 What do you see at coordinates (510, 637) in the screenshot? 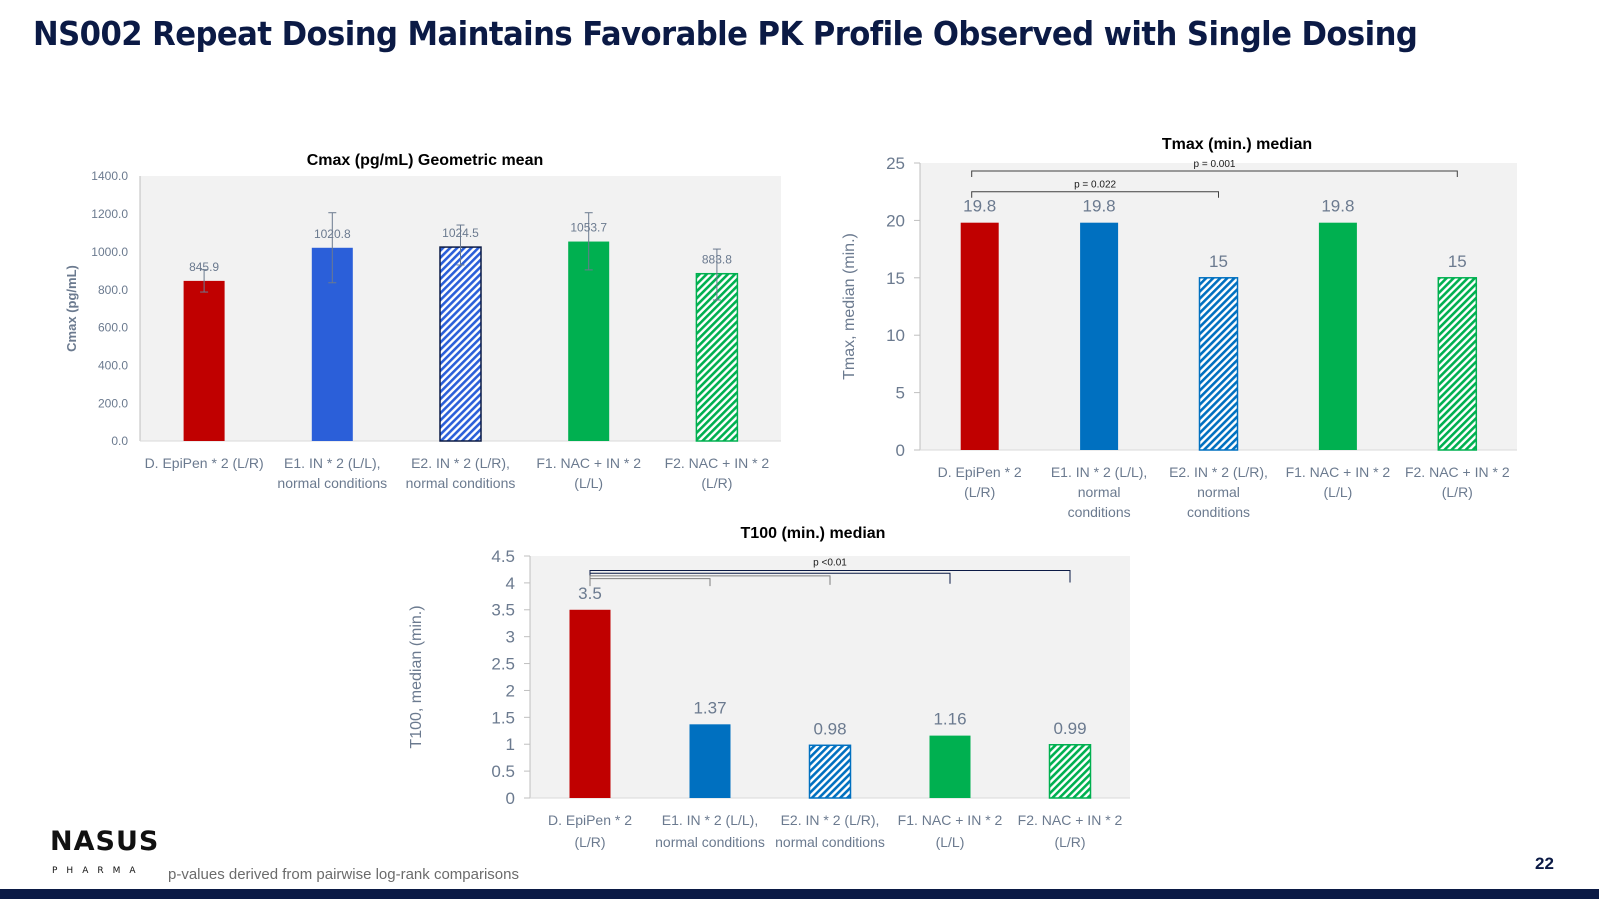
I see `t100-y-tick-label: 3` at bounding box center [510, 637].